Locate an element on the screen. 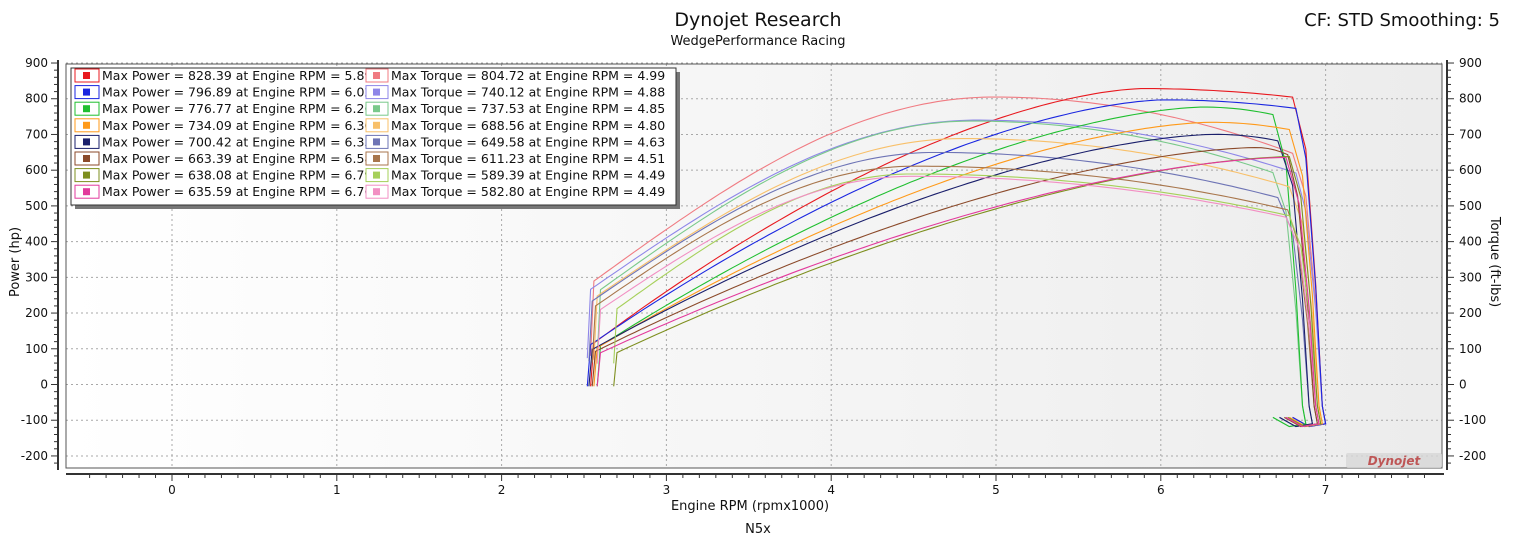 The image size is (1518, 540). correction-factor-label: CF: STD Smoothing: 5 is located at coordinates (1402, 20).